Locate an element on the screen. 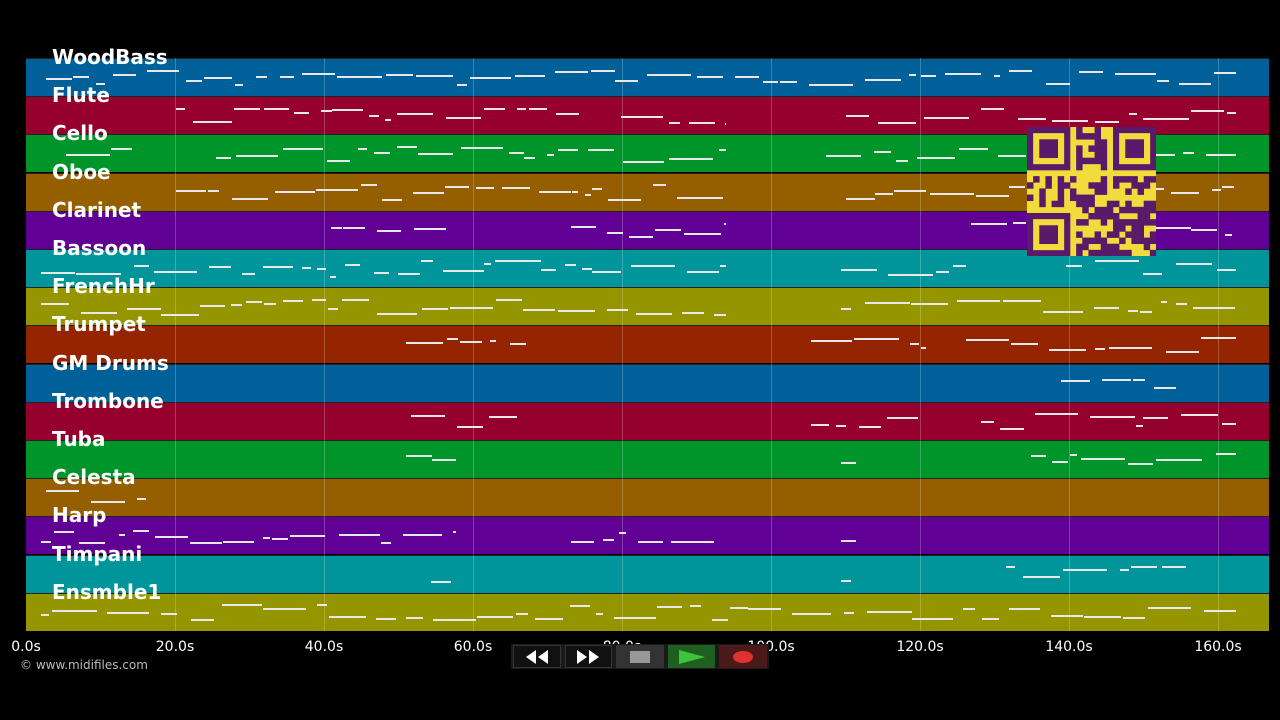 This screenshot has height=720, width=1280. fast-forward-button is located at coordinates (588, 656).